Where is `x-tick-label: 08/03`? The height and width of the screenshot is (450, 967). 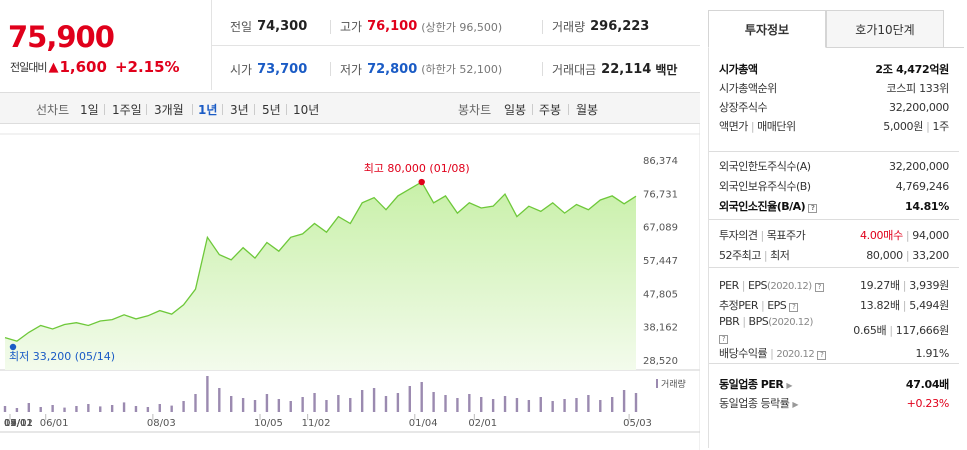 x-tick-label: 08/03 is located at coordinates (161, 423).